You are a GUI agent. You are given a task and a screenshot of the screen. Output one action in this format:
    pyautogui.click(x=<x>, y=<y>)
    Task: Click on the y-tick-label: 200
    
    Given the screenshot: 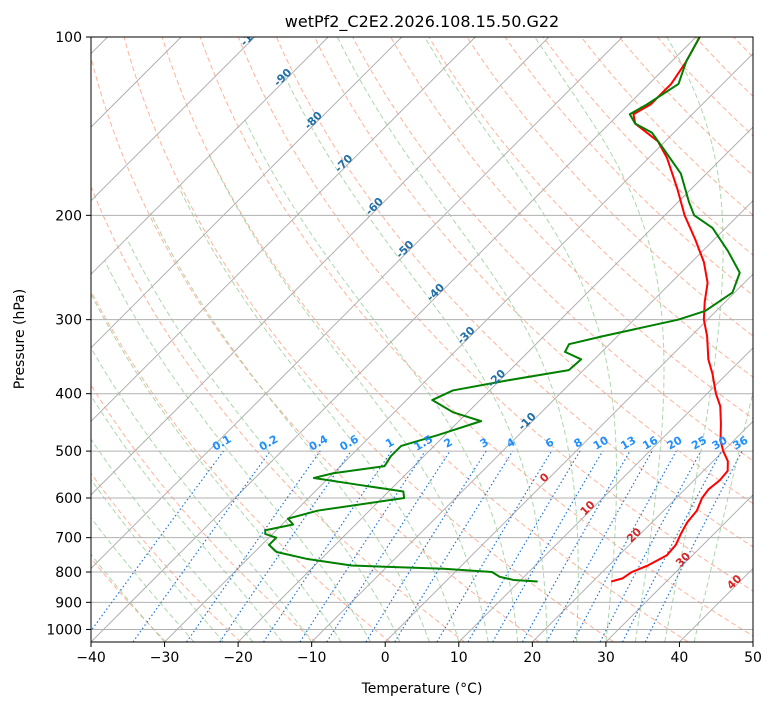 What is the action you would take?
    pyautogui.click(x=68, y=216)
    